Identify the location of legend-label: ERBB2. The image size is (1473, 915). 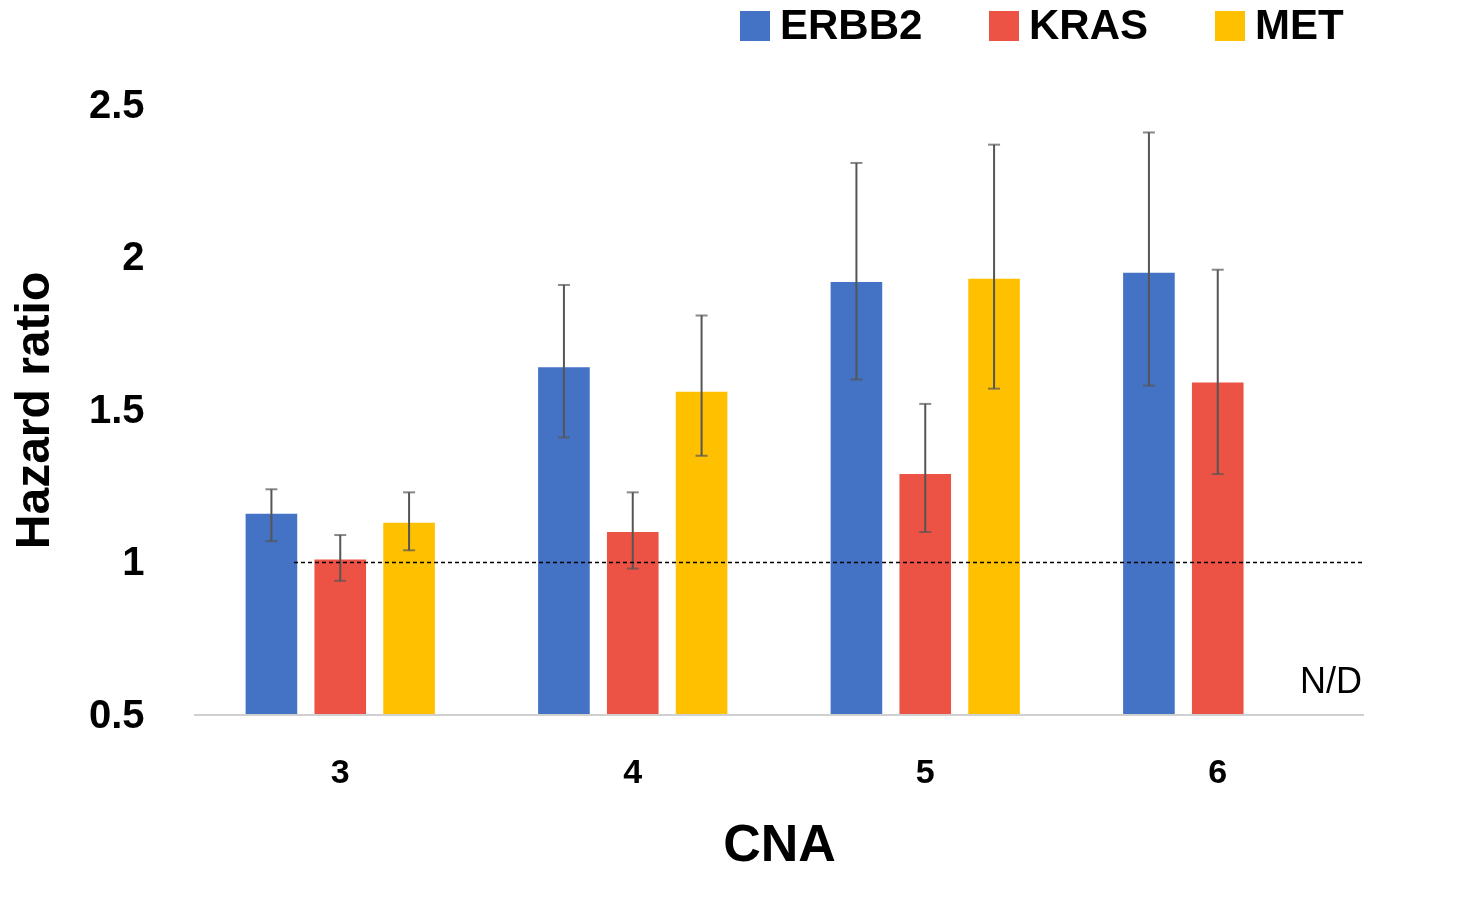
(851, 24).